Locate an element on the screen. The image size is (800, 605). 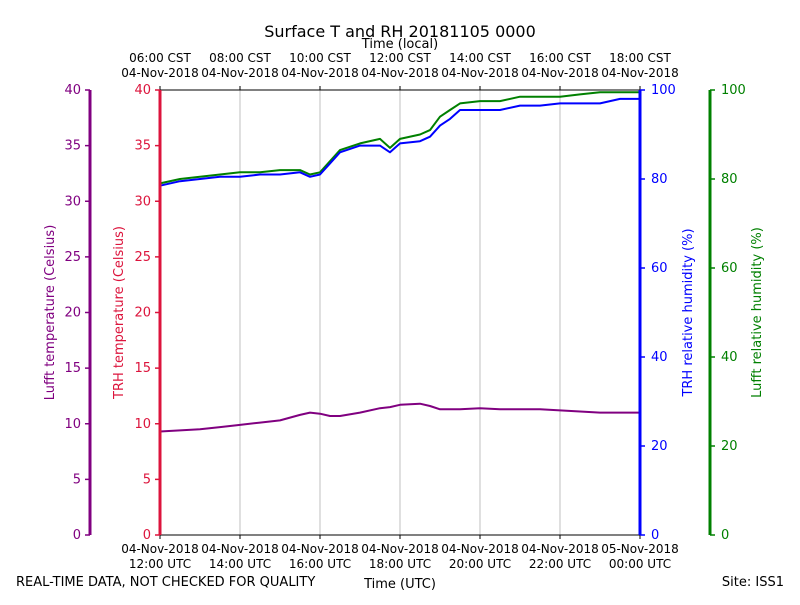
x-tick-time: 14:00 UTC is located at coordinates (240, 564).